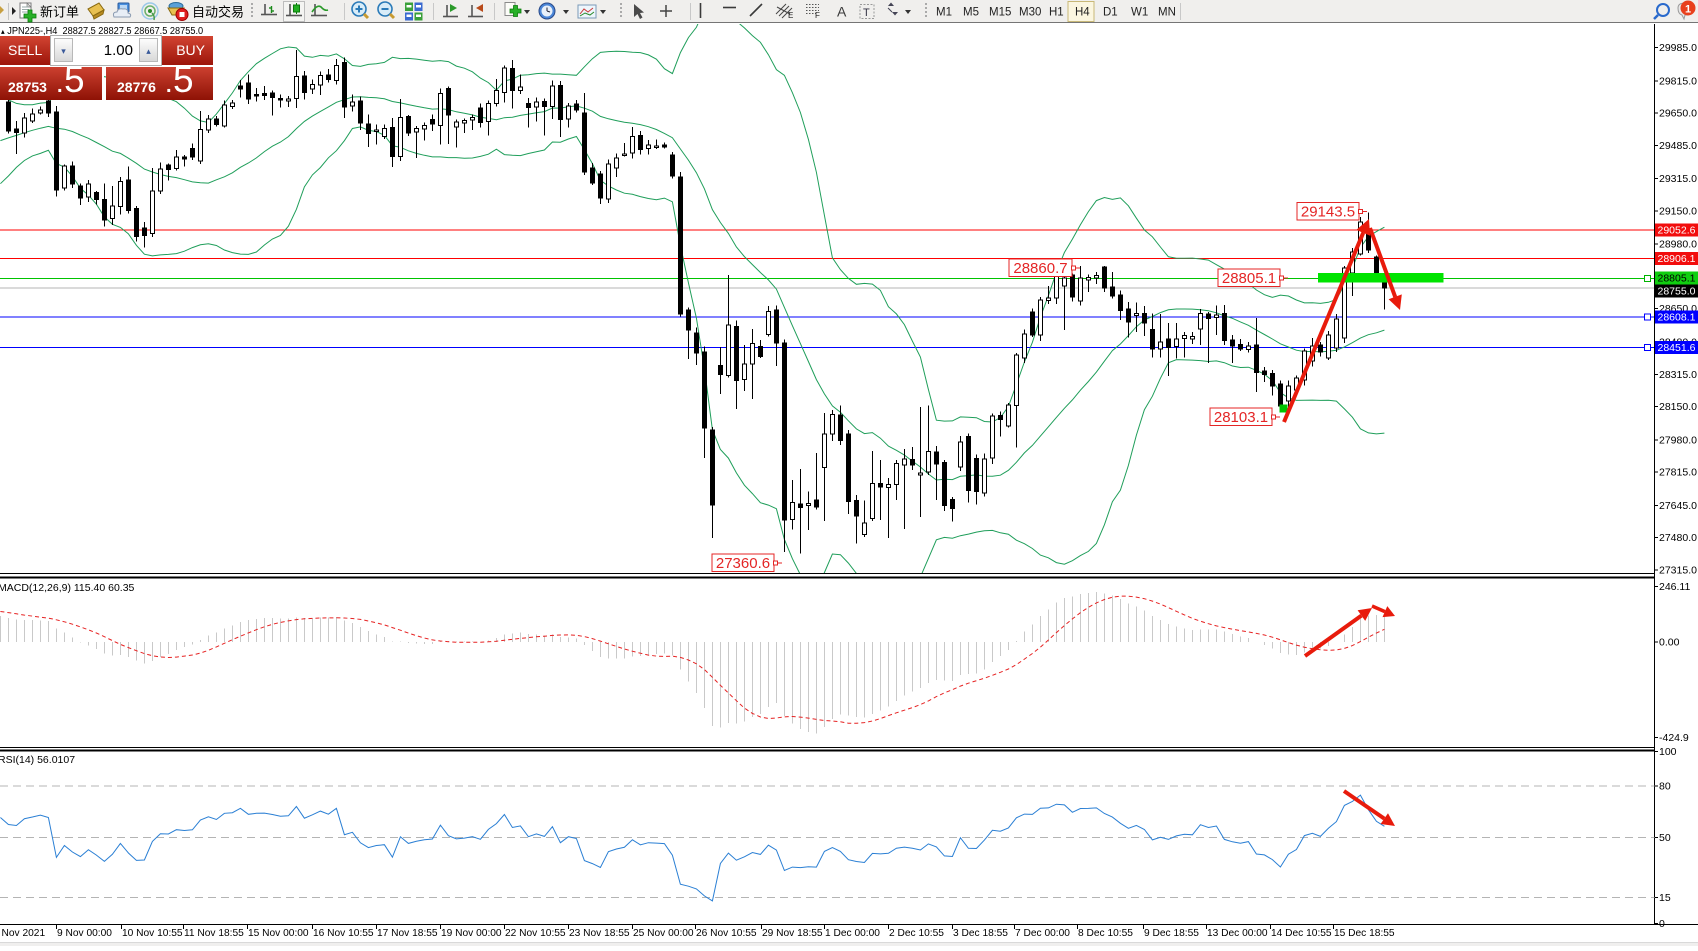 The image size is (1698, 951). I want to click on svg-text: A, so click(842, 12).